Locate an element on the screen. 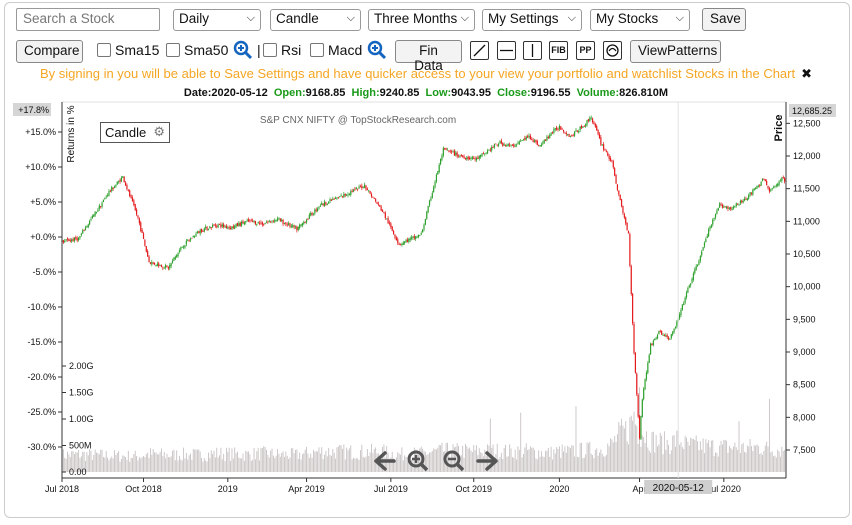  pan-right-icon is located at coordinates (487, 461).